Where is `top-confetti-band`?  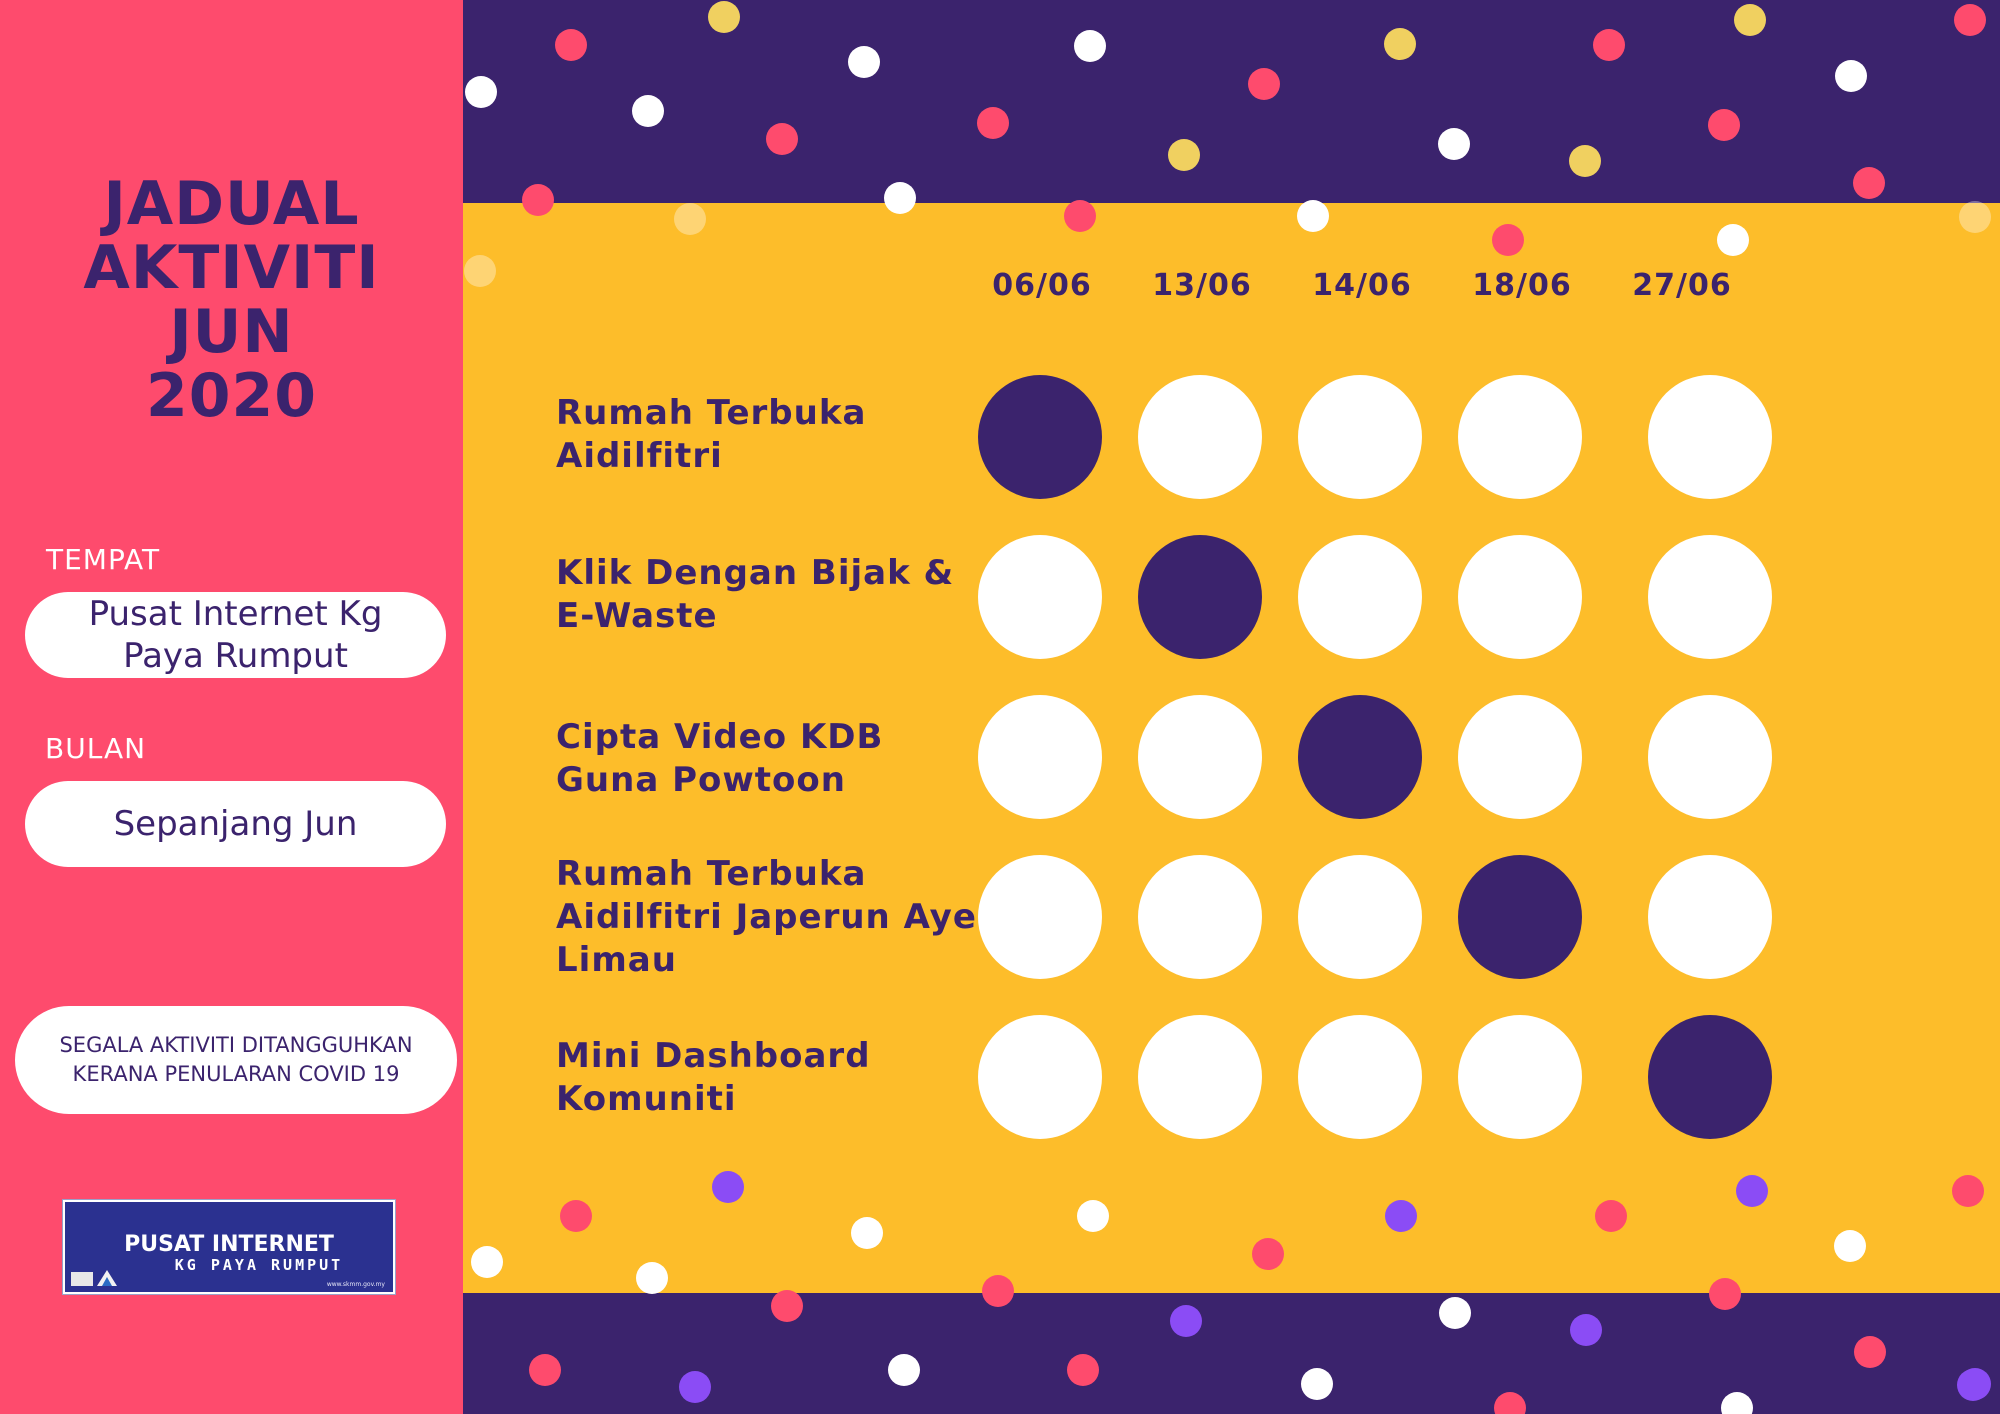
top-confetti-band is located at coordinates (1231, 101).